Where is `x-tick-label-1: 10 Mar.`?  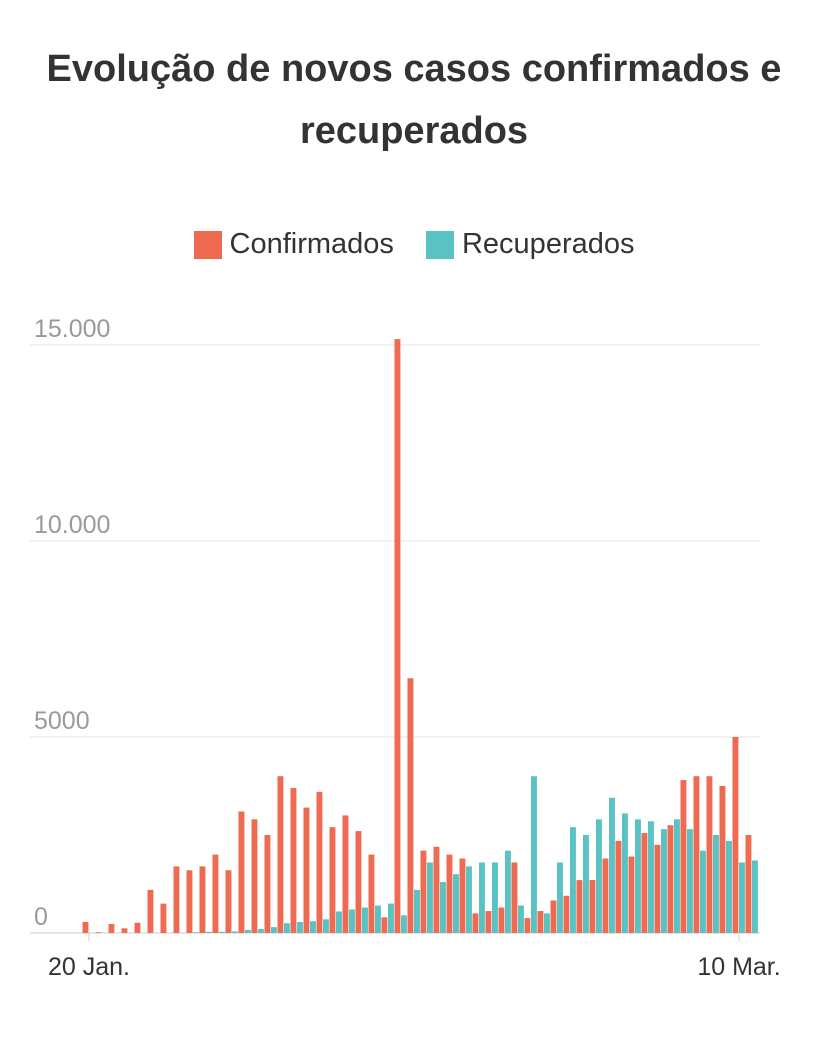
x-tick-label-1: 10 Mar. is located at coordinates (738, 967).